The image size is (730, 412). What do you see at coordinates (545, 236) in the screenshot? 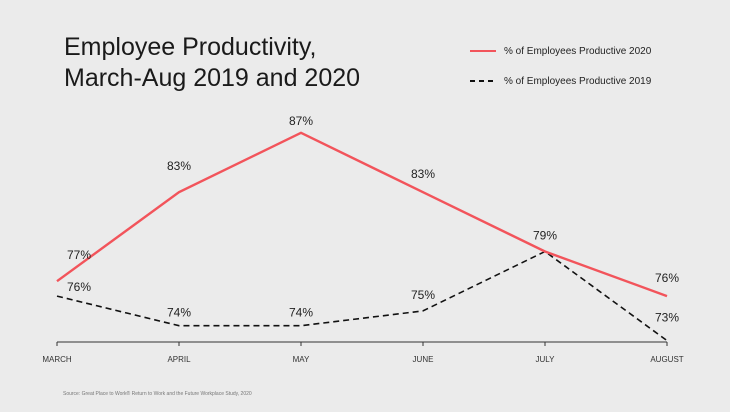
I see `data-label-2020: 79%` at bounding box center [545, 236].